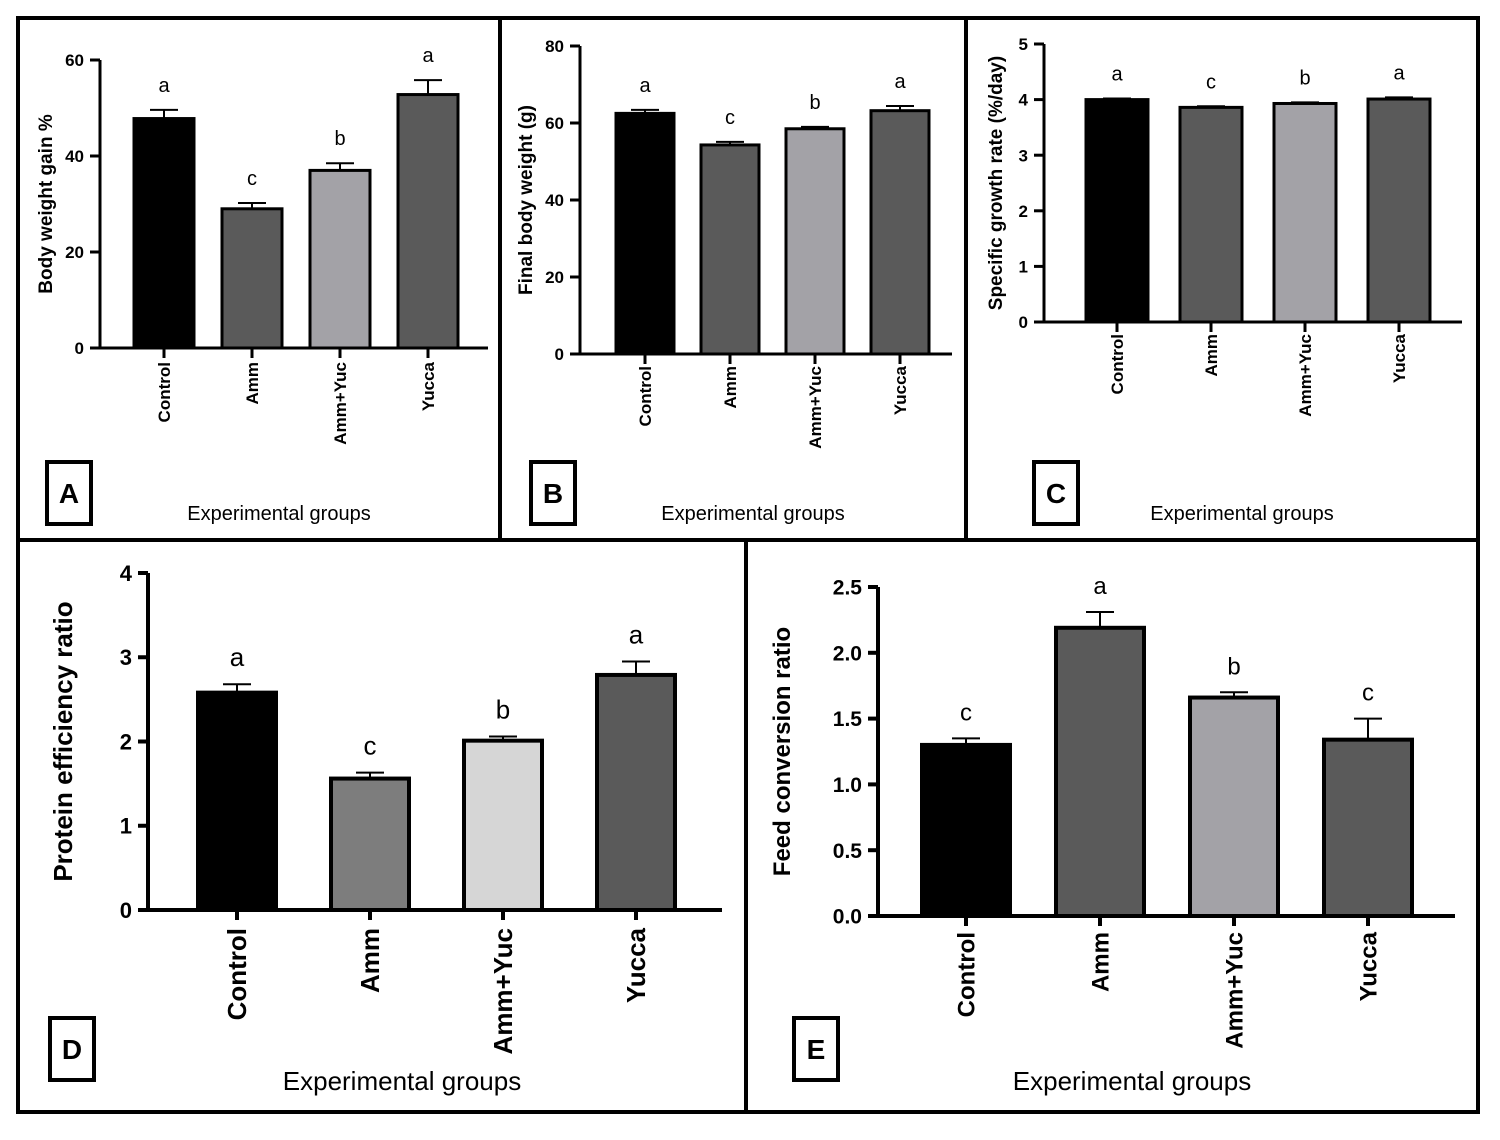  Describe the element at coordinates (63, 741) in the screenshot. I see `y-axis-label: Protein efficiency ratio` at that location.